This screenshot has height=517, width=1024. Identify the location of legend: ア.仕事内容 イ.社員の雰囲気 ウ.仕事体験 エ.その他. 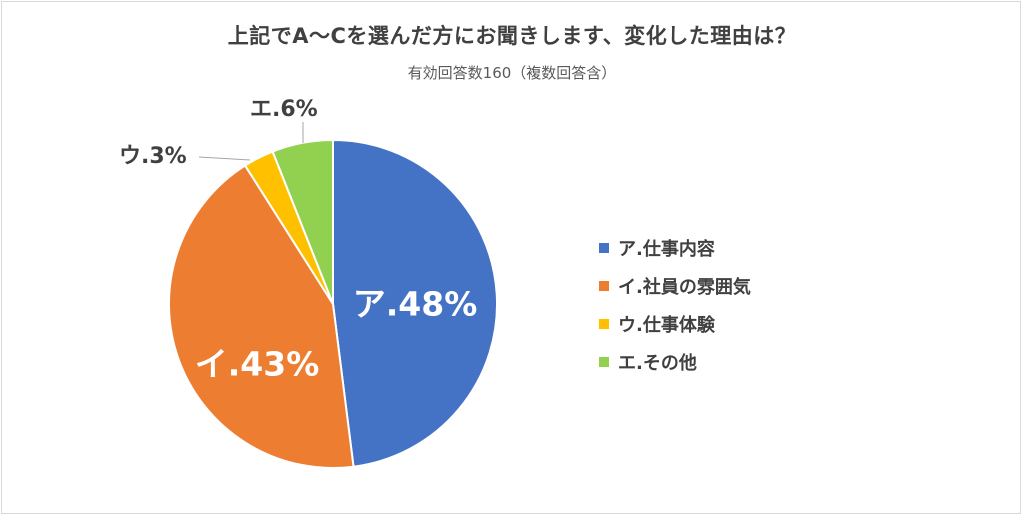
(675, 305).